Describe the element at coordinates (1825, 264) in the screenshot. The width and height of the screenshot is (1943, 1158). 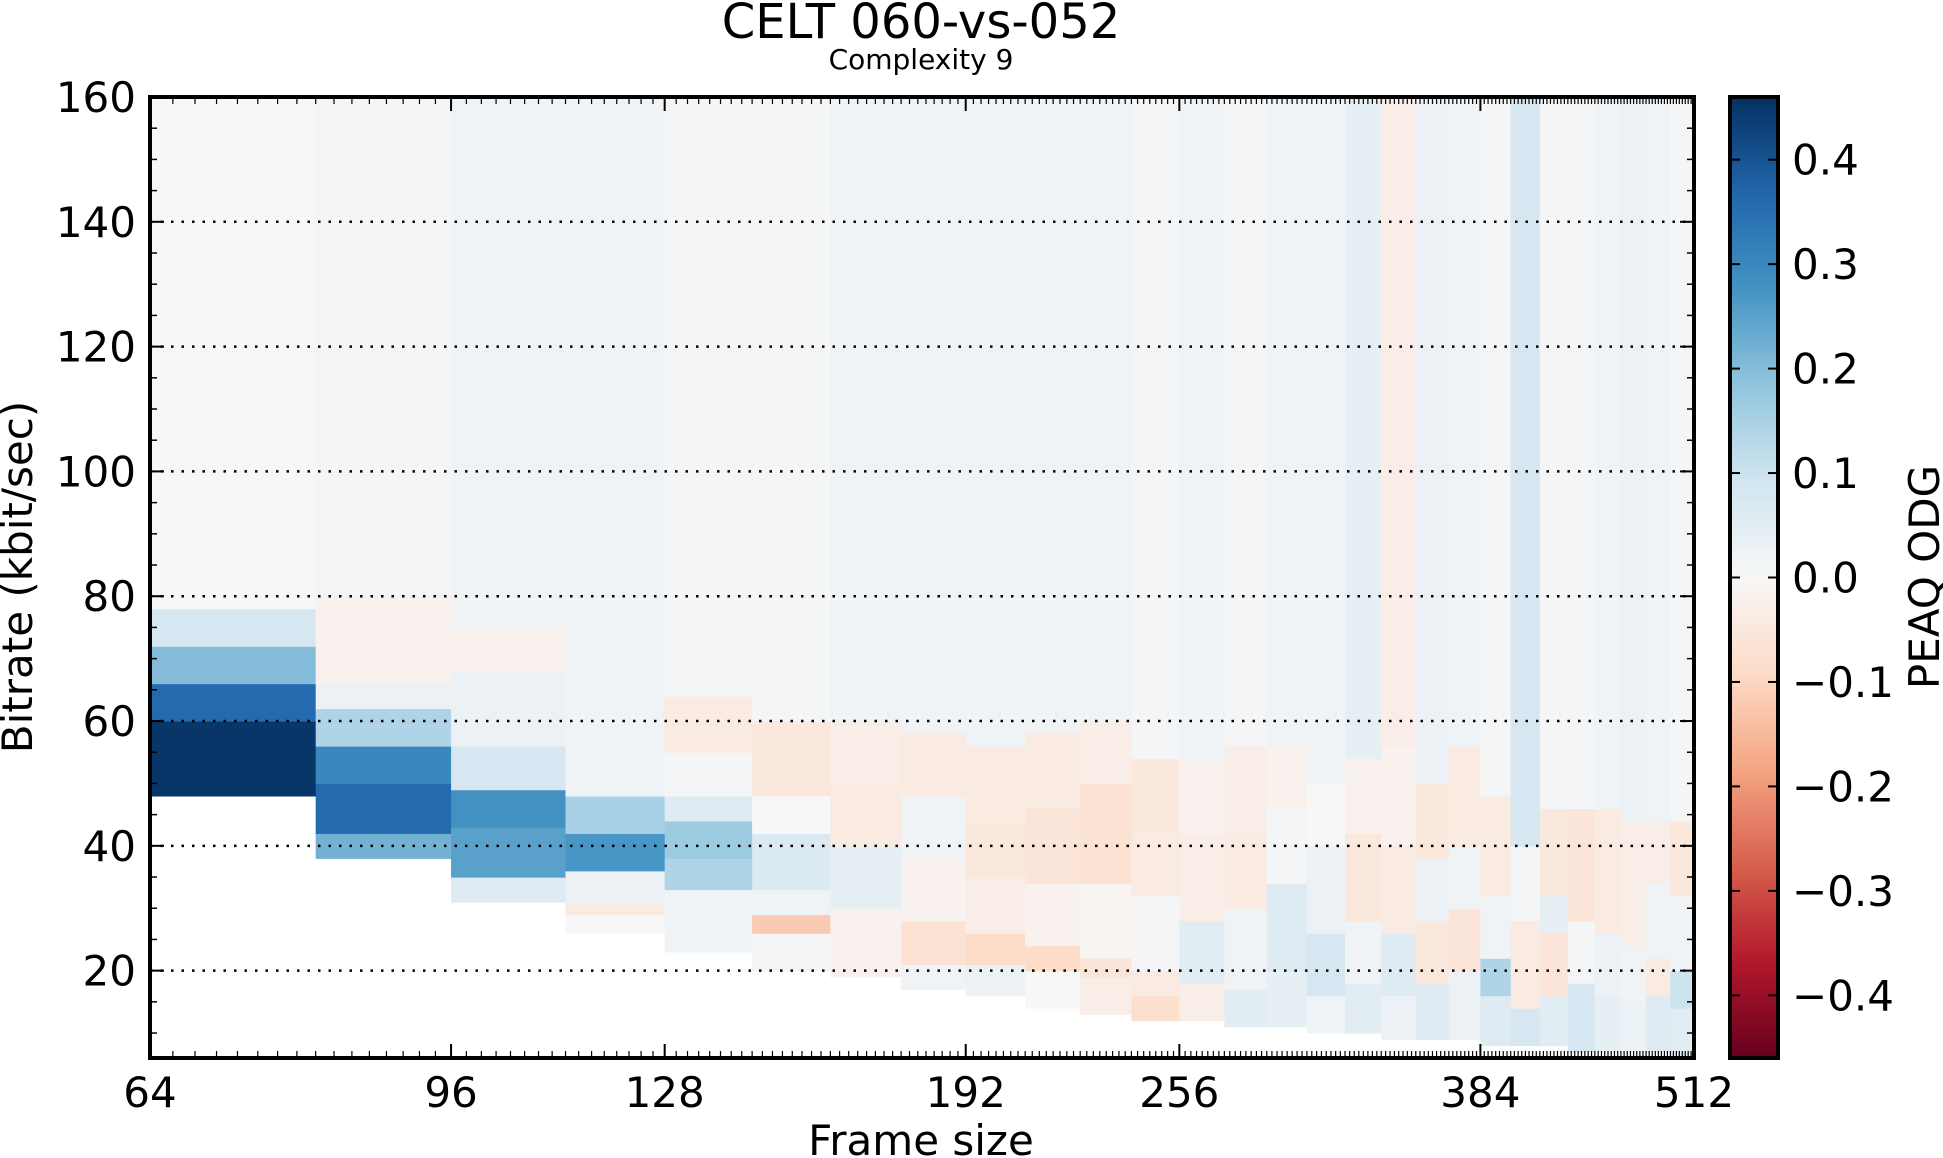
I see `colorbar-tick-label: 0.3` at that location.